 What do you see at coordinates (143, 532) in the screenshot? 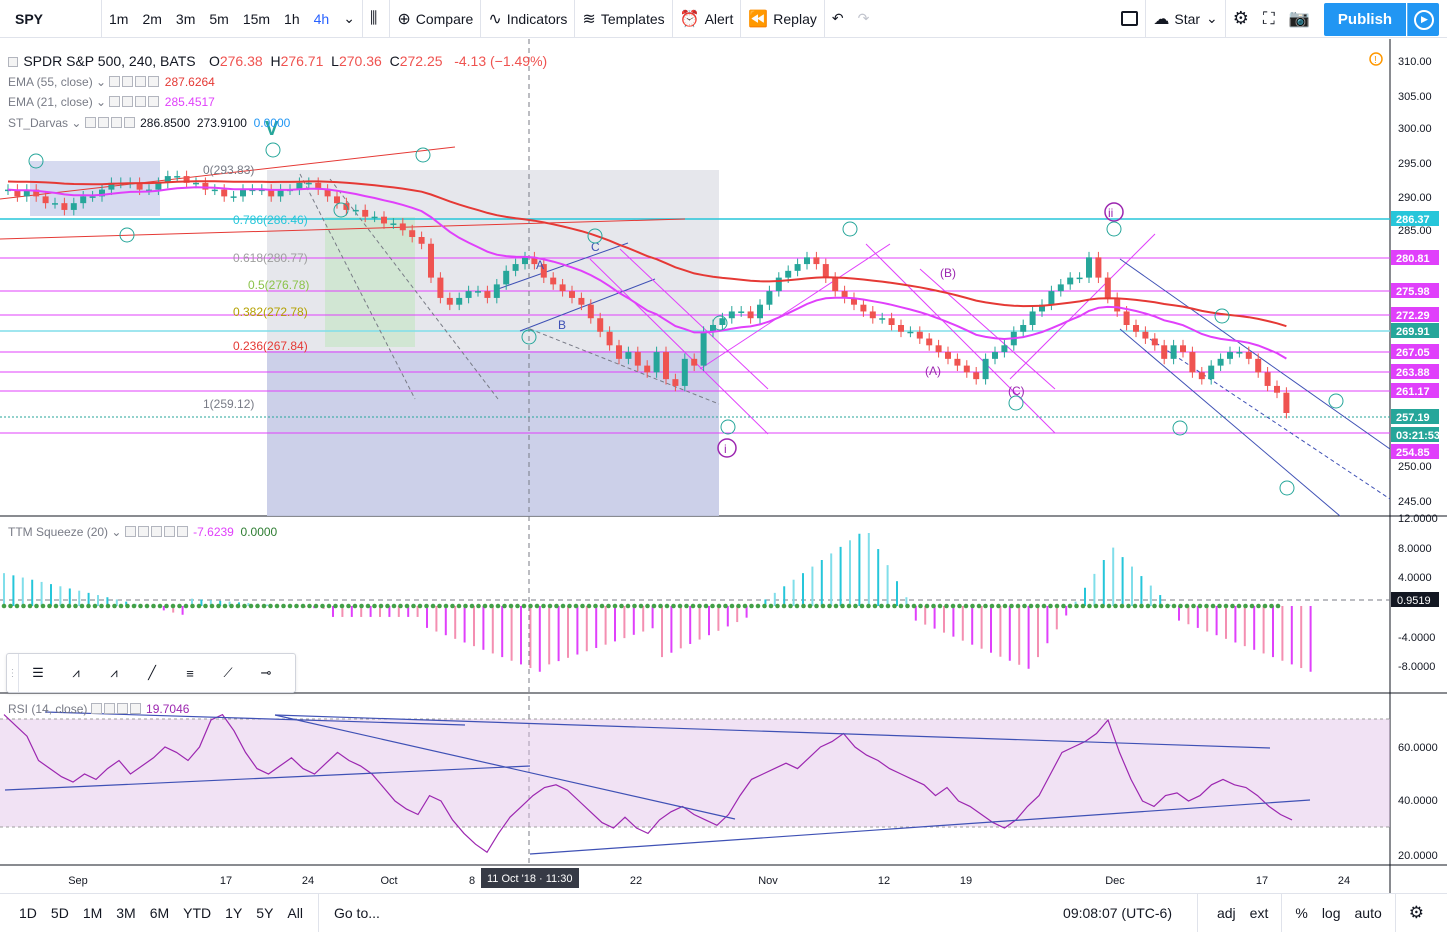
I see `ttm-legend: TTM Squeeze (20) ⌄ -7.6239 0.0000` at bounding box center [143, 532].